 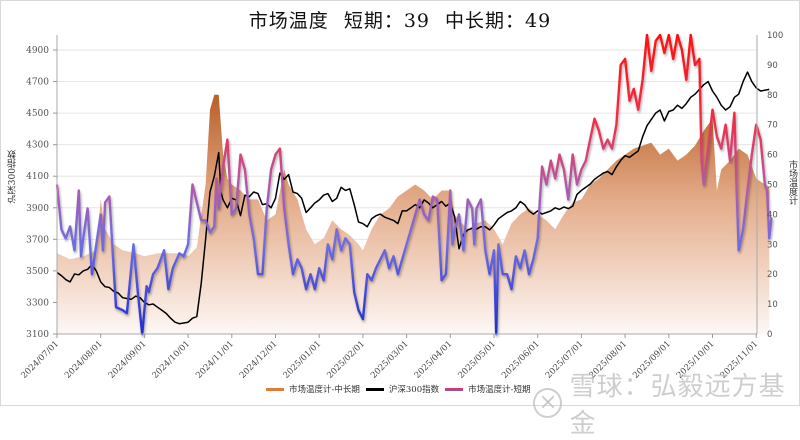 I want to click on left-tick-label: 3300, so click(x=37, y=303).